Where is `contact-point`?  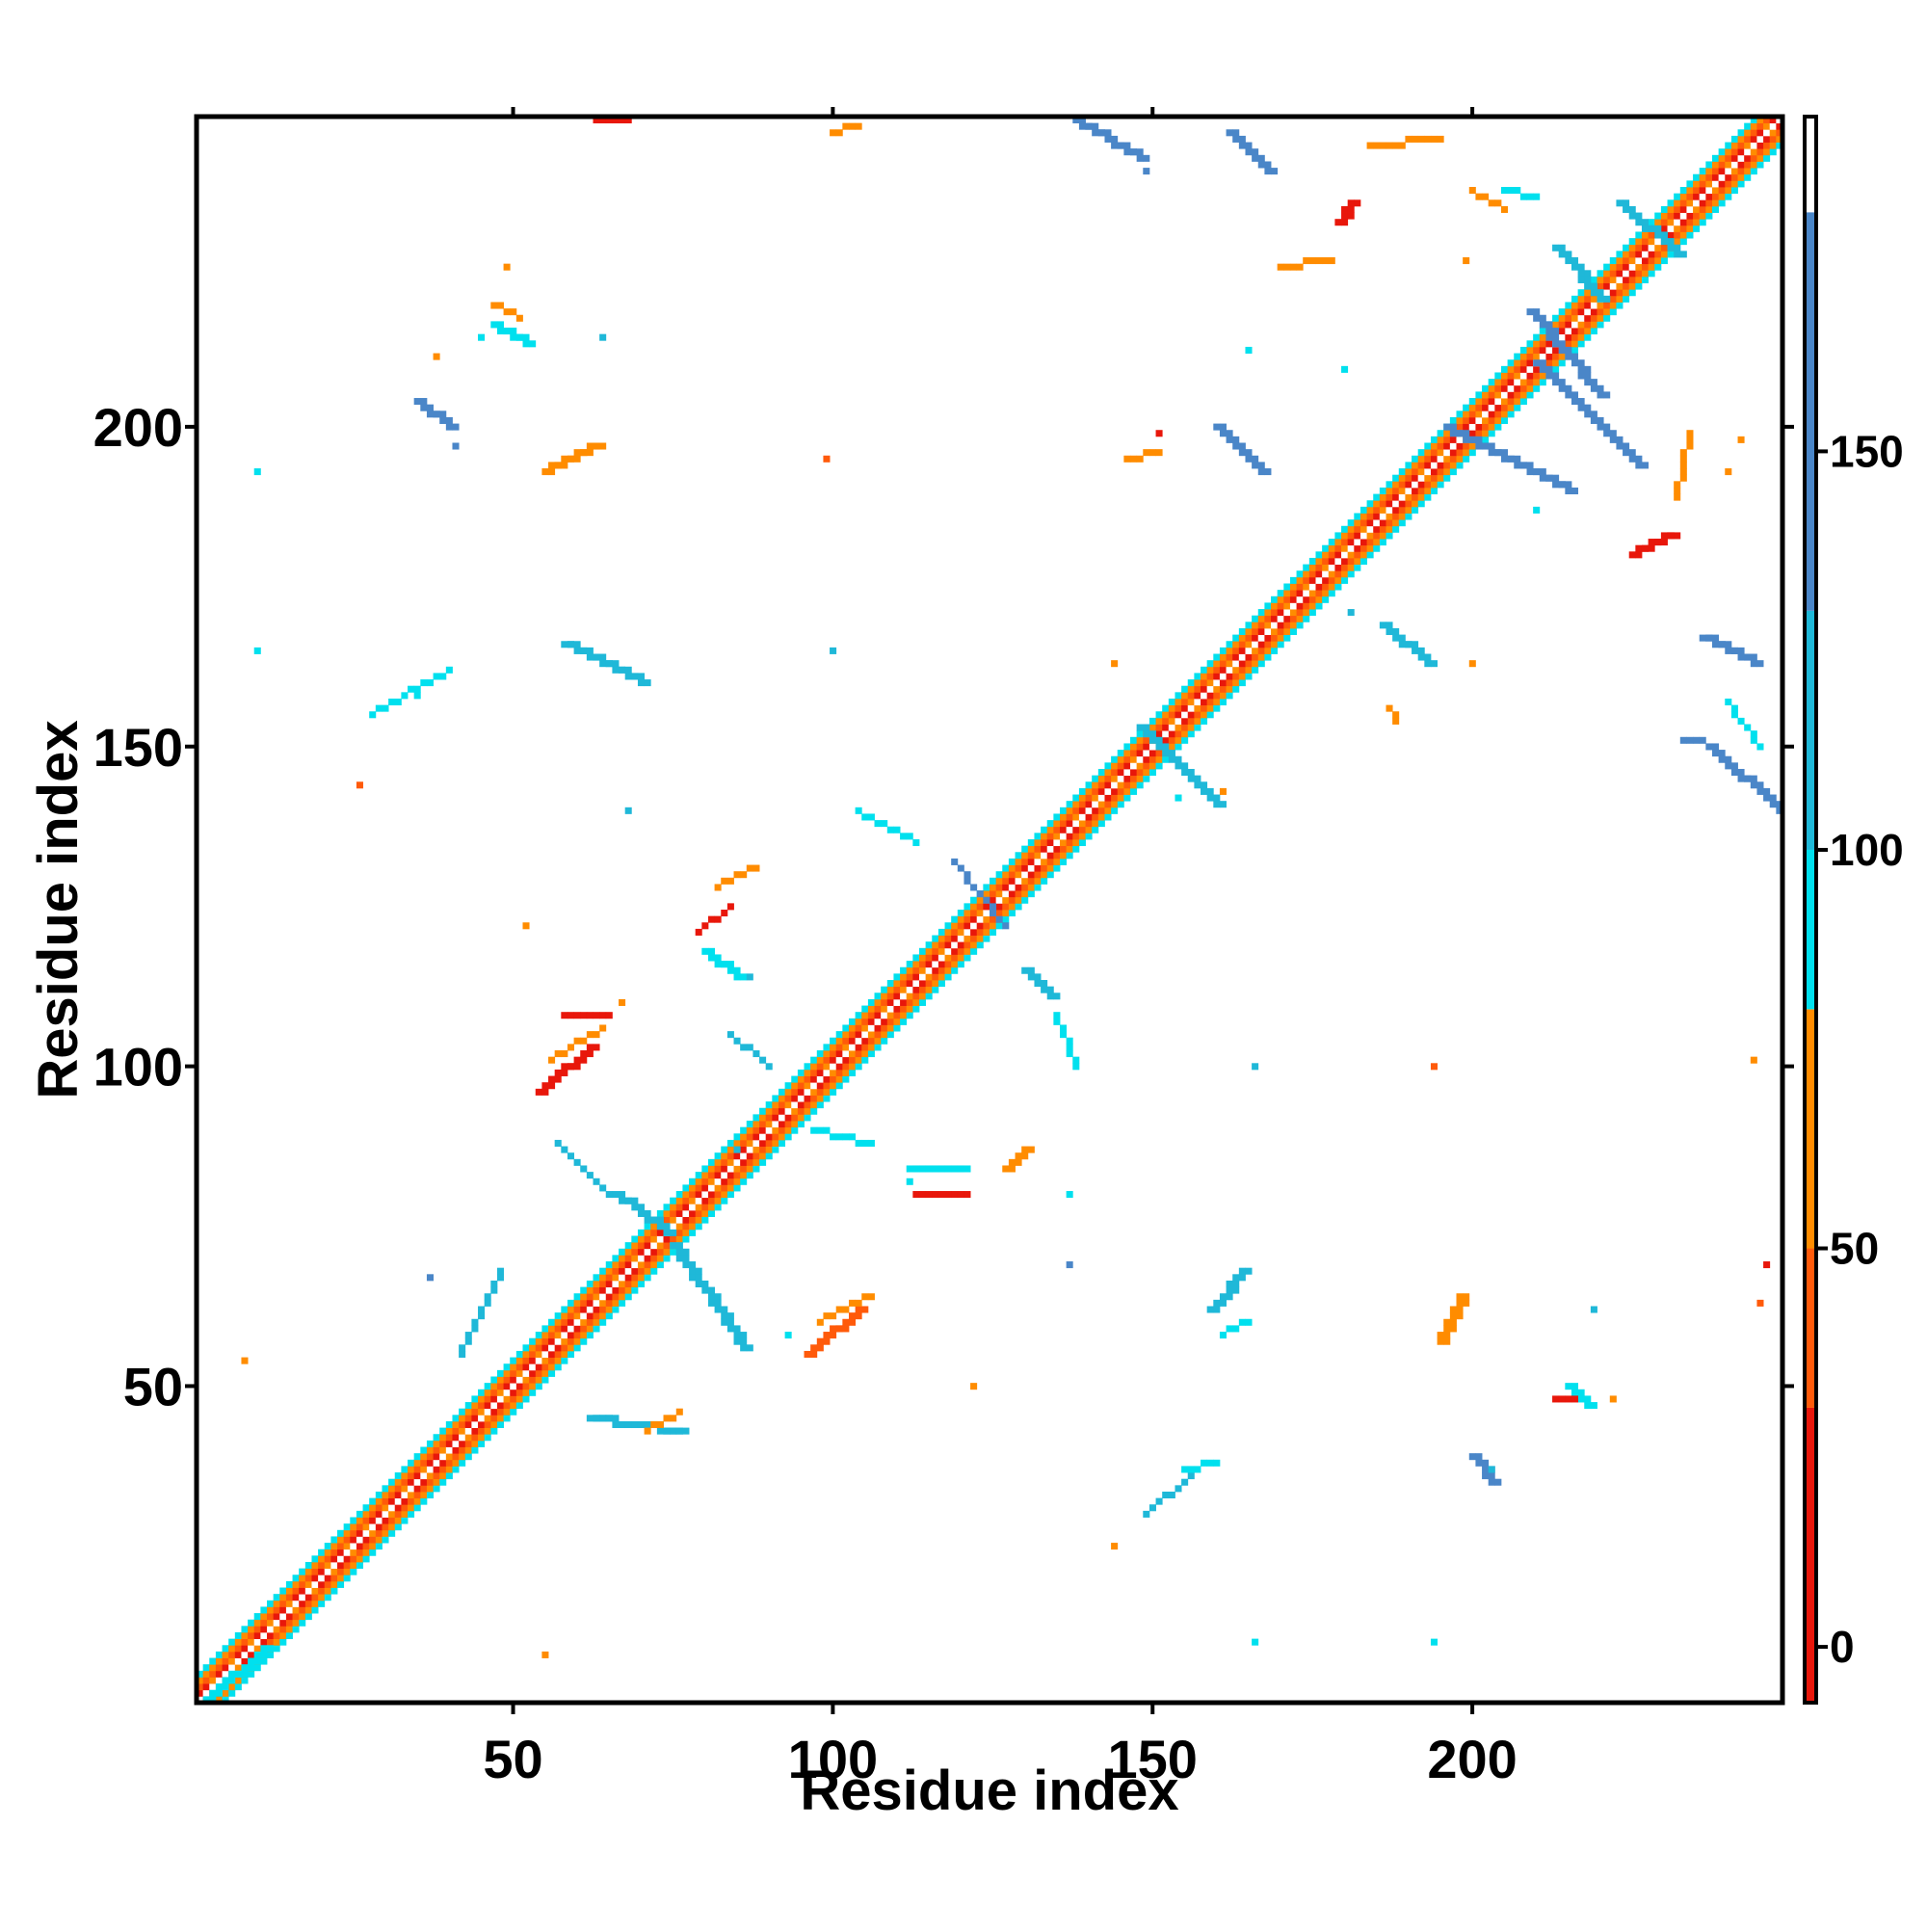
contact-point is located at coordinates (245, 1360).